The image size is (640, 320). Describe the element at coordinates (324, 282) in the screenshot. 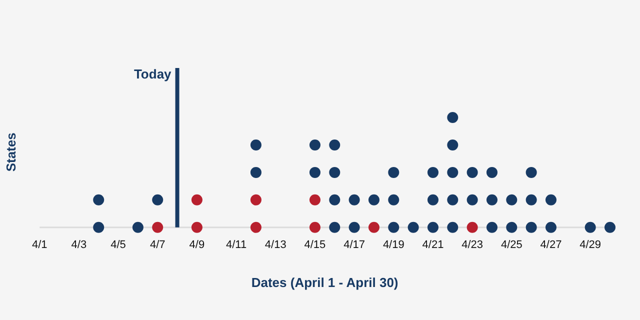

I see `x-axis-title: Dates (April 1 - April 30)` at that location.